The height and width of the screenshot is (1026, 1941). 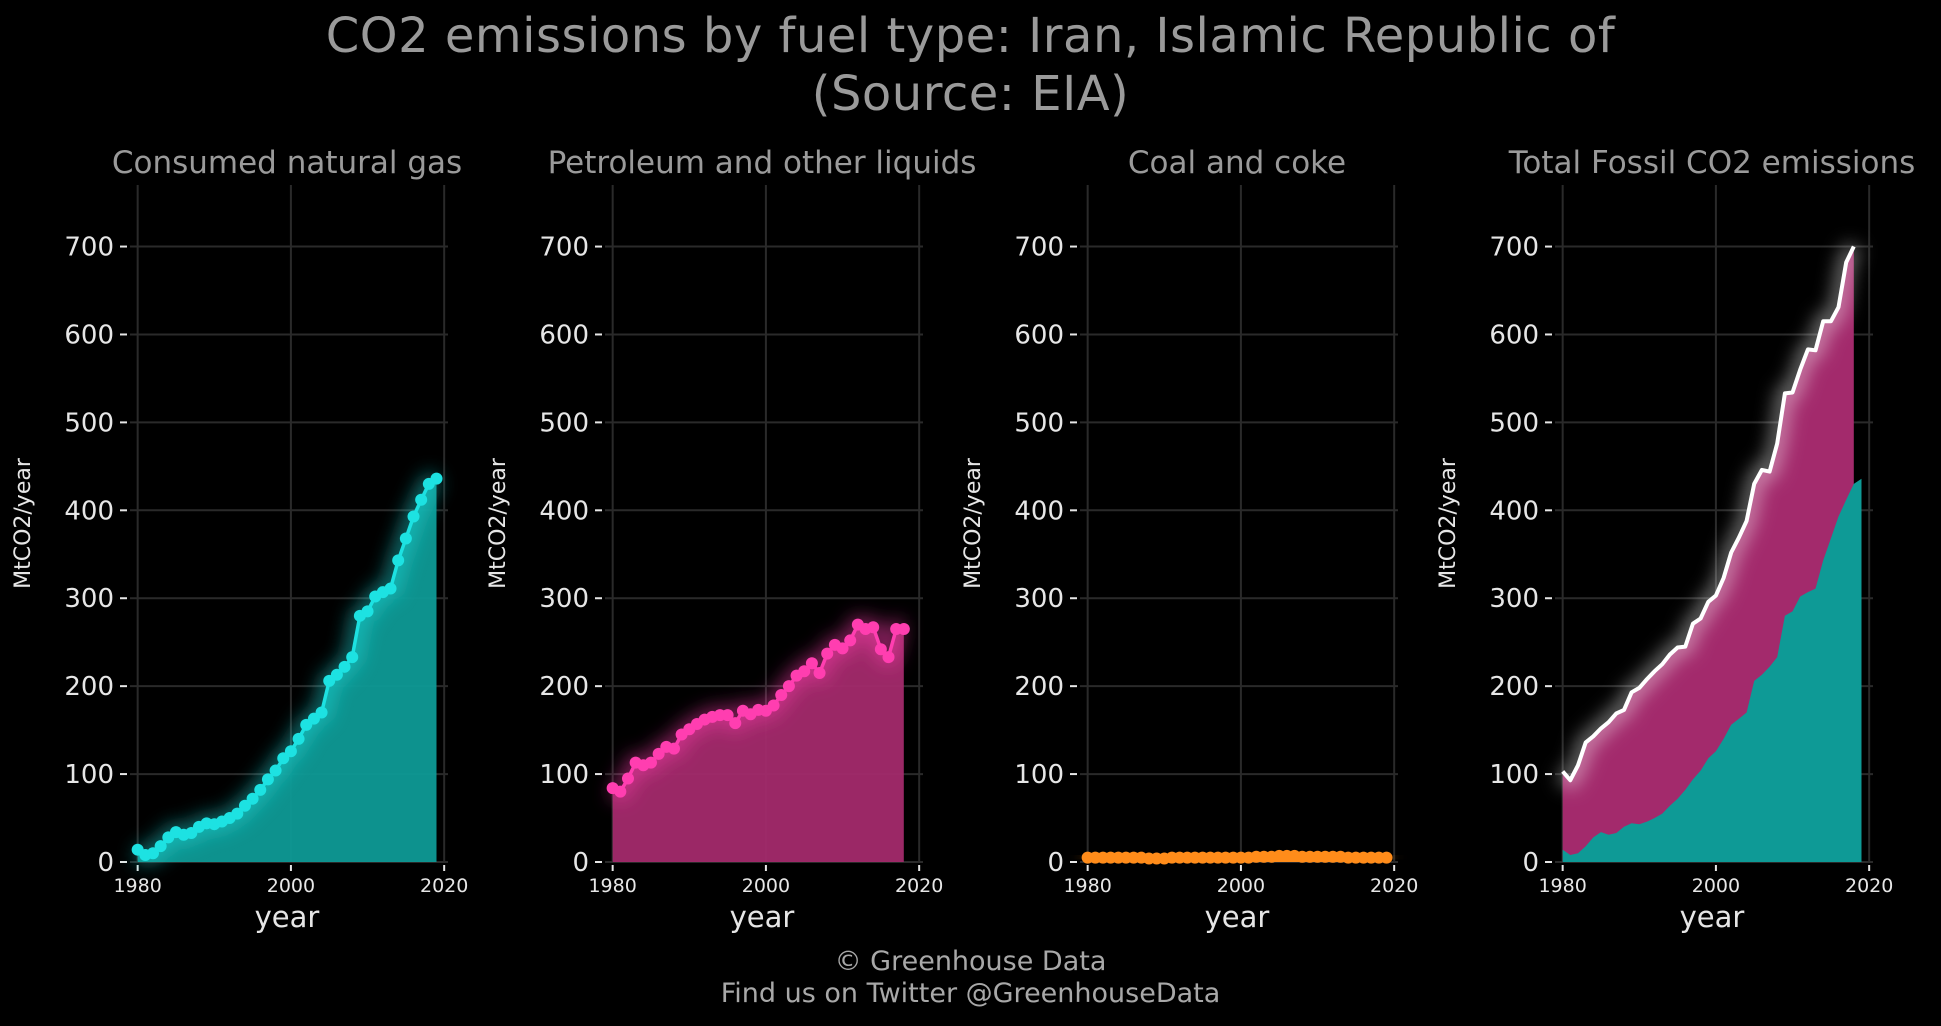 I want to click on total-line, so click(x=1708, y=514).